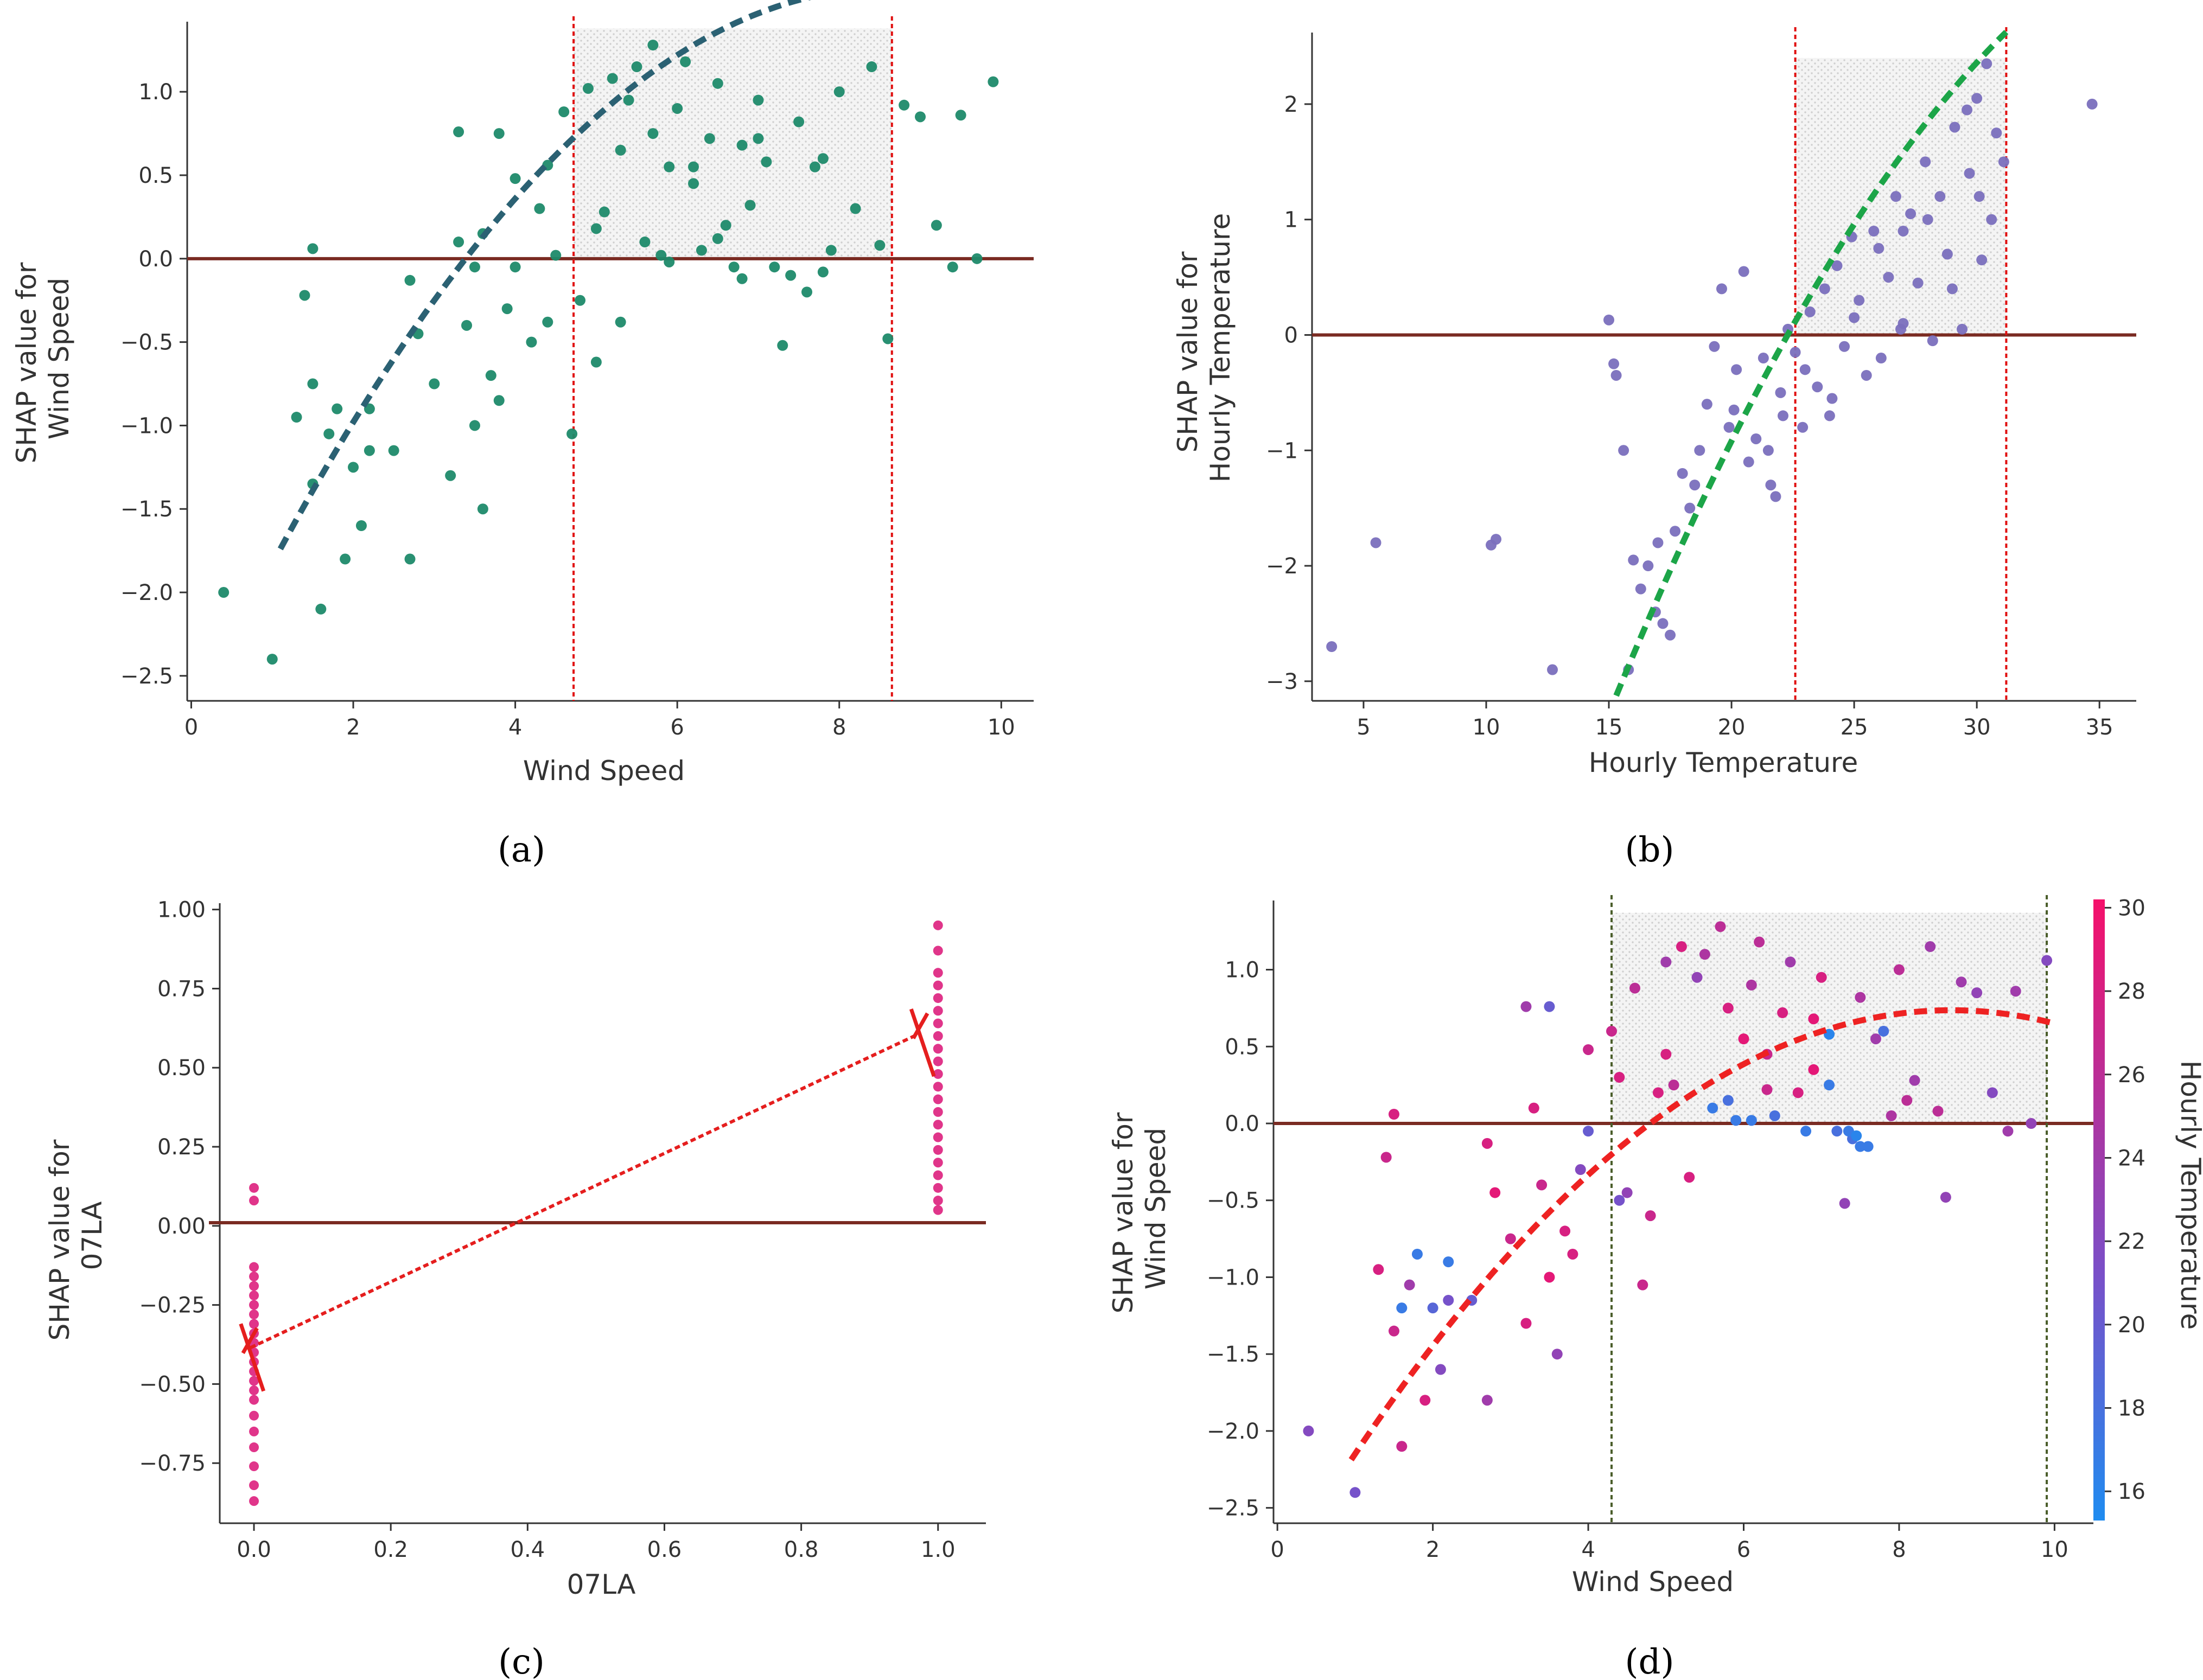 The height and width of the screenshot is (1680, 2203). I want to click on chart-c-ylabel-line1: SHAP value for, so click(60, 1239).